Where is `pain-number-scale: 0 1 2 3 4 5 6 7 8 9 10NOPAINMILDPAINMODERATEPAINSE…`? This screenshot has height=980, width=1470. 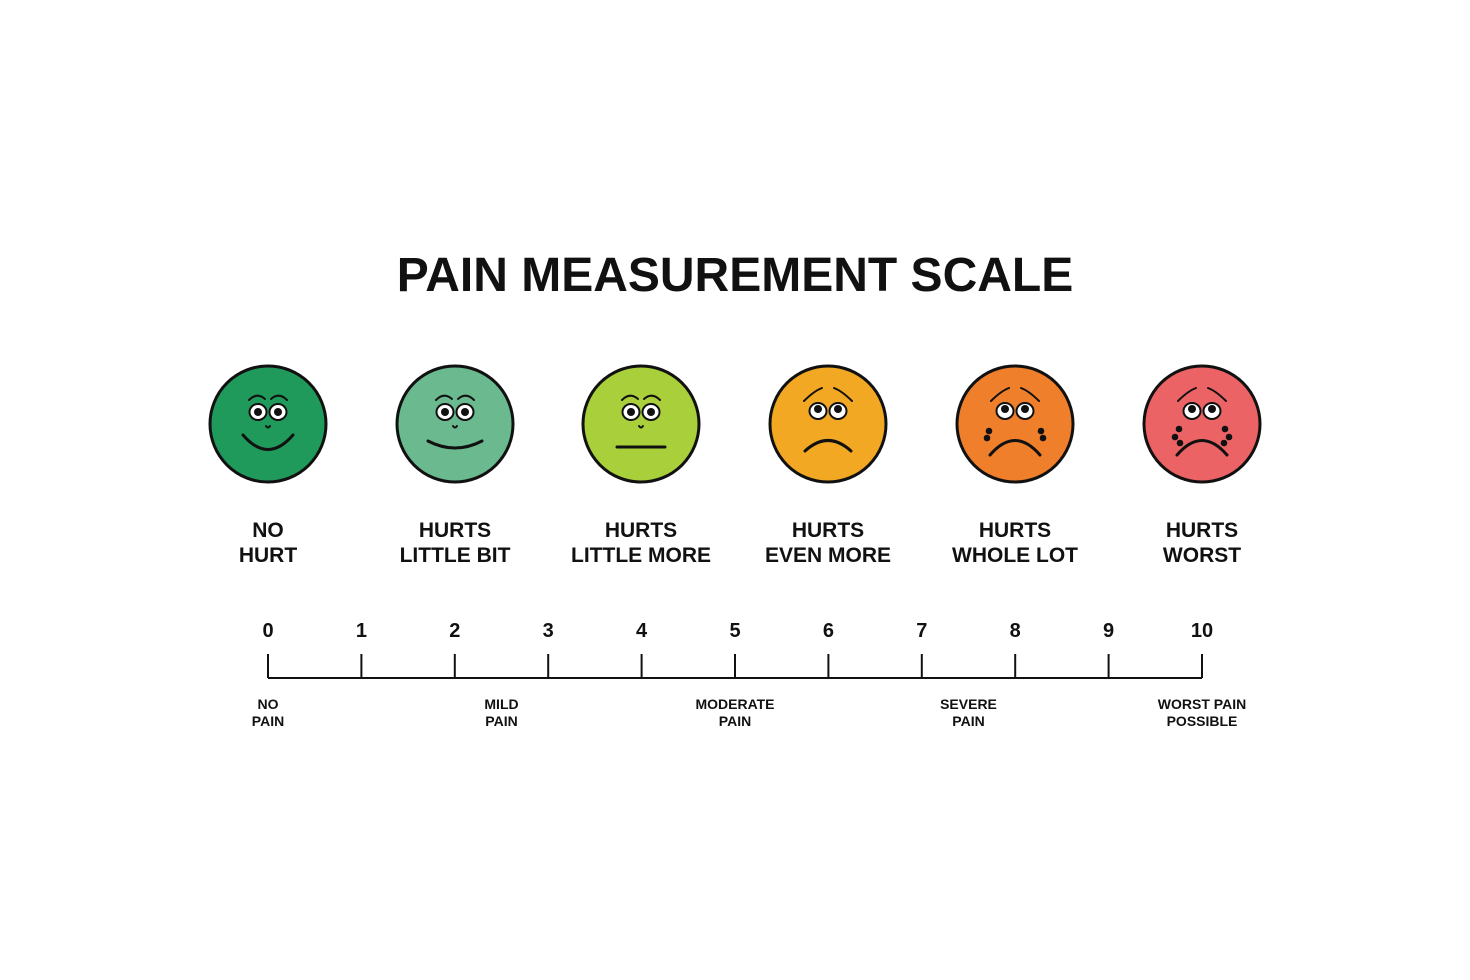 pain-number-scale: 0 1 2 3 4 5 6 7 8 9 10NOPAINMILDPAINMODERATEPAINSE… is located at coordinates (749, 674).